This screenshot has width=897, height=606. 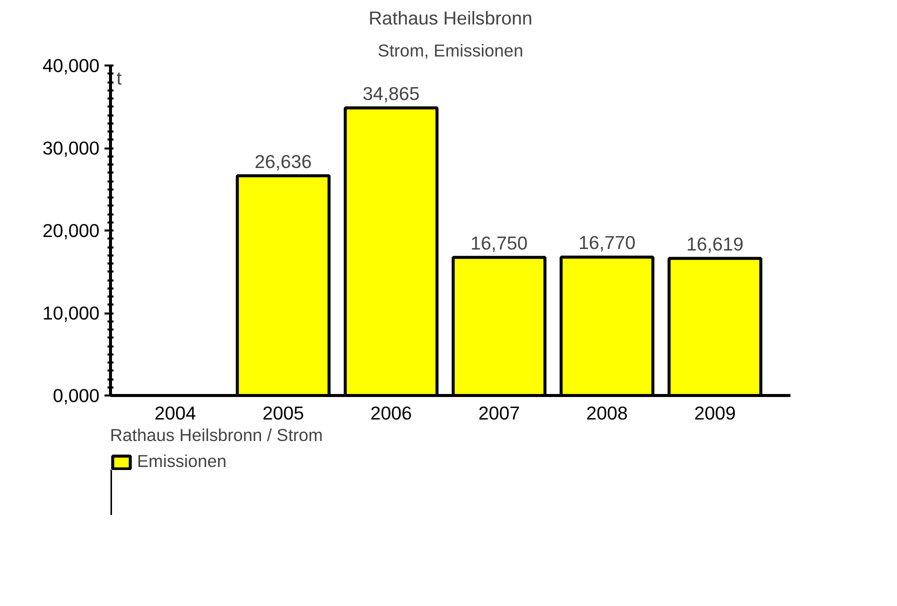 What do you see at coordinates (283, 161) in the screenshot?
I see `data-label: 26,636` at bounding box center [283, 161].